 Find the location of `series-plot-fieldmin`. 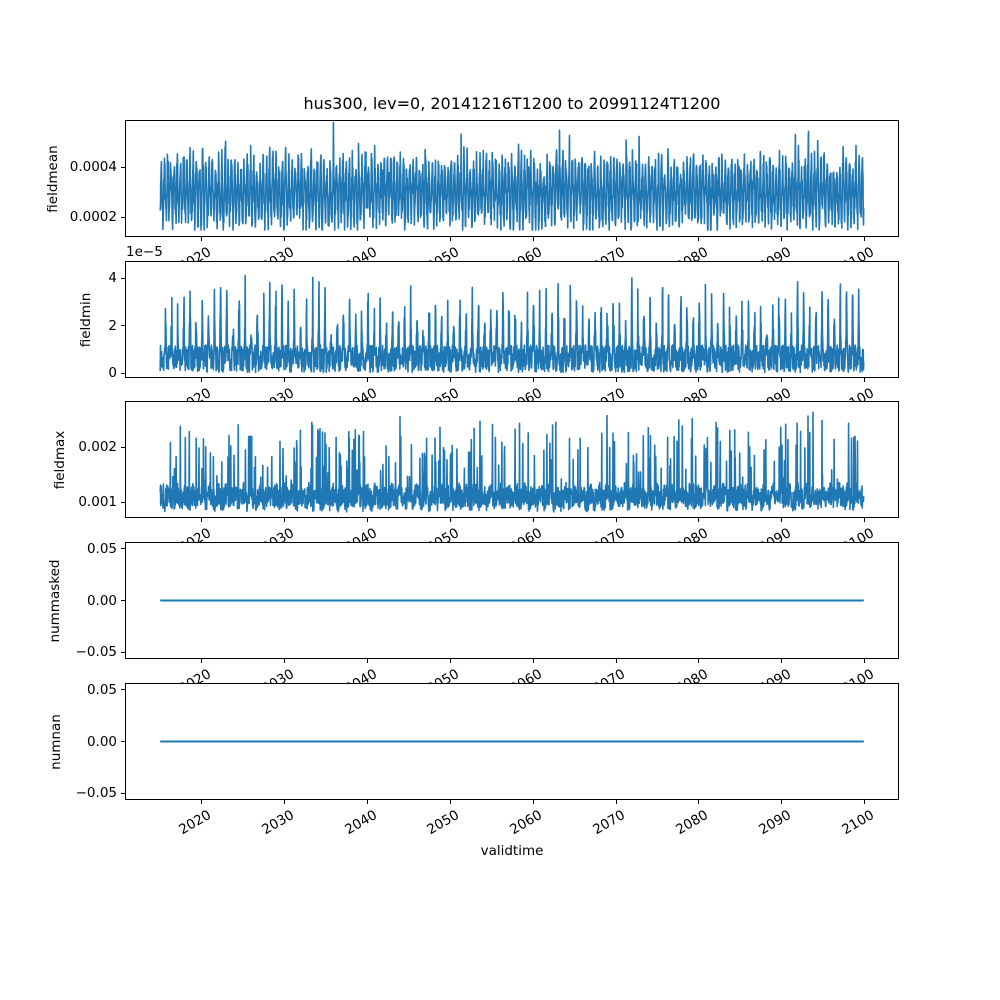

series-plot-fieldmin is located at coordinates (512, 324).